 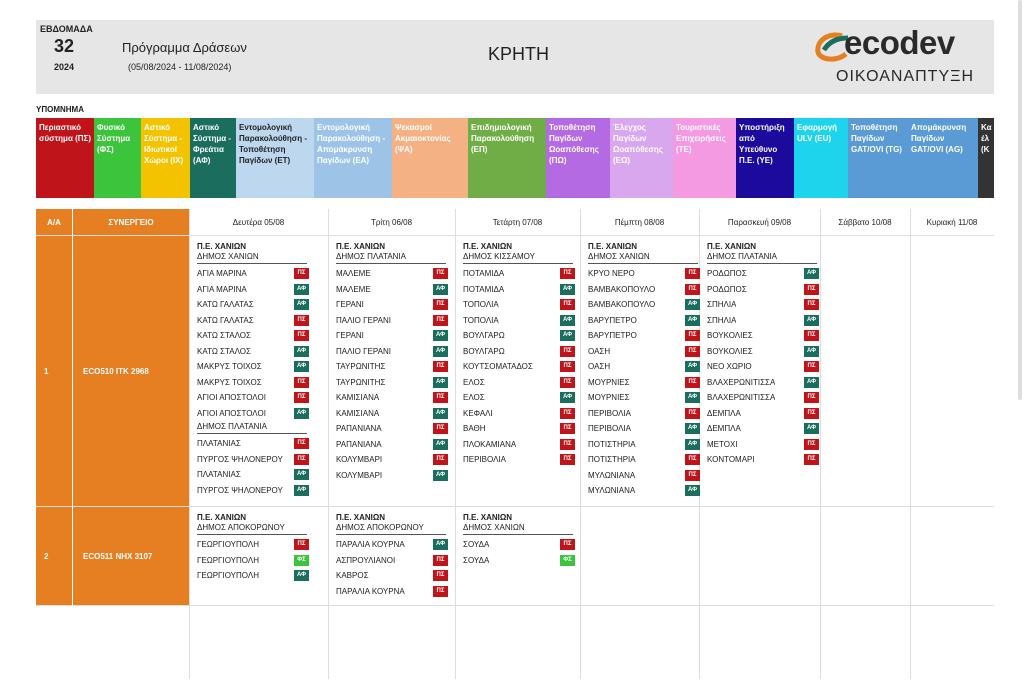 What do you see at coordinates (612, 444) in the screenshot?
I see `location-name: ΠΟΤΙΣΤΗΡΙΑ` at bounding box center [612, 444].